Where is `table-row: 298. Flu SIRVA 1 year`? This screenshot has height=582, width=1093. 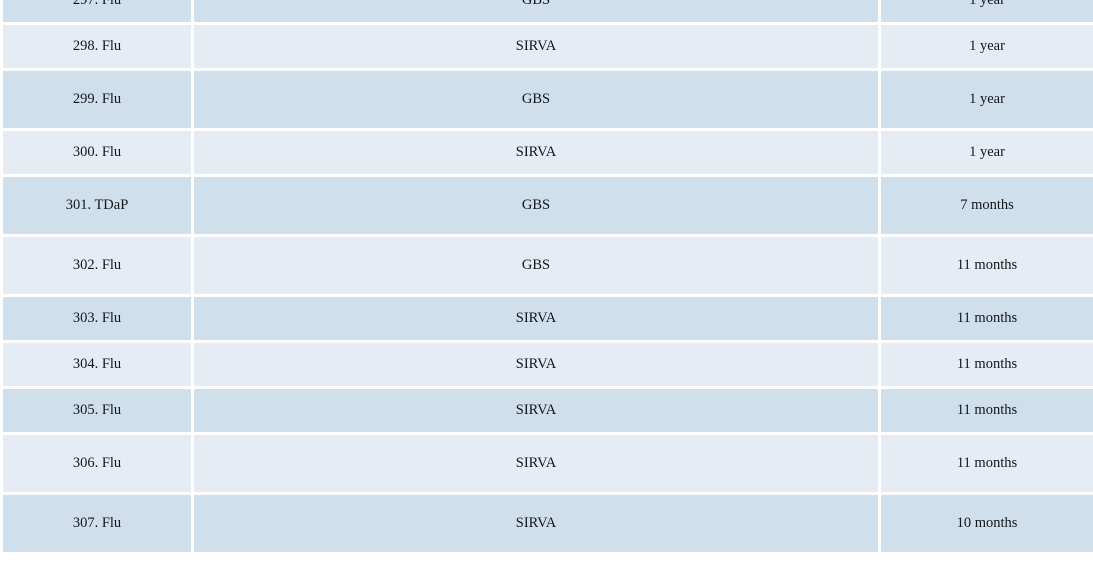
table-row: 298. Flu SIRVA 1 year is located at coordinates (548, 46).